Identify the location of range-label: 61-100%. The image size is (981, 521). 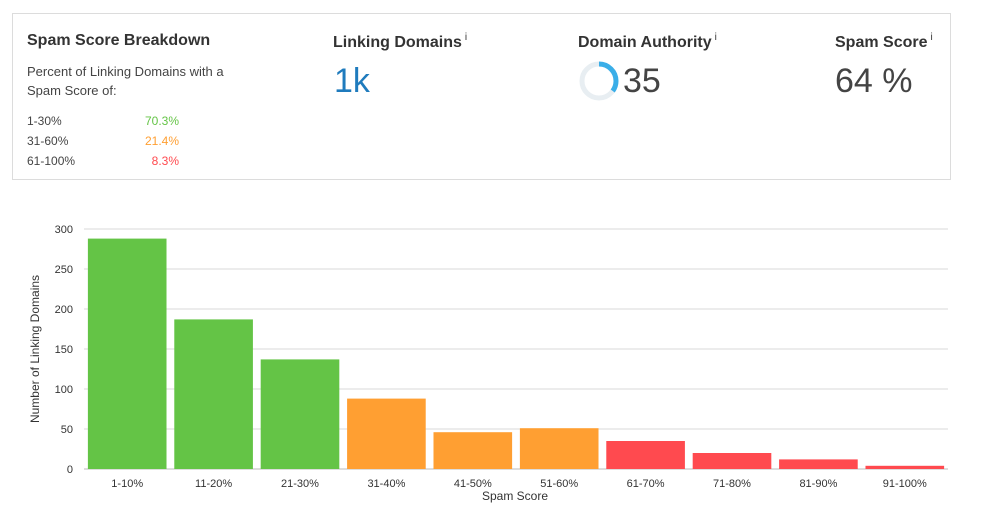
(51, 161).